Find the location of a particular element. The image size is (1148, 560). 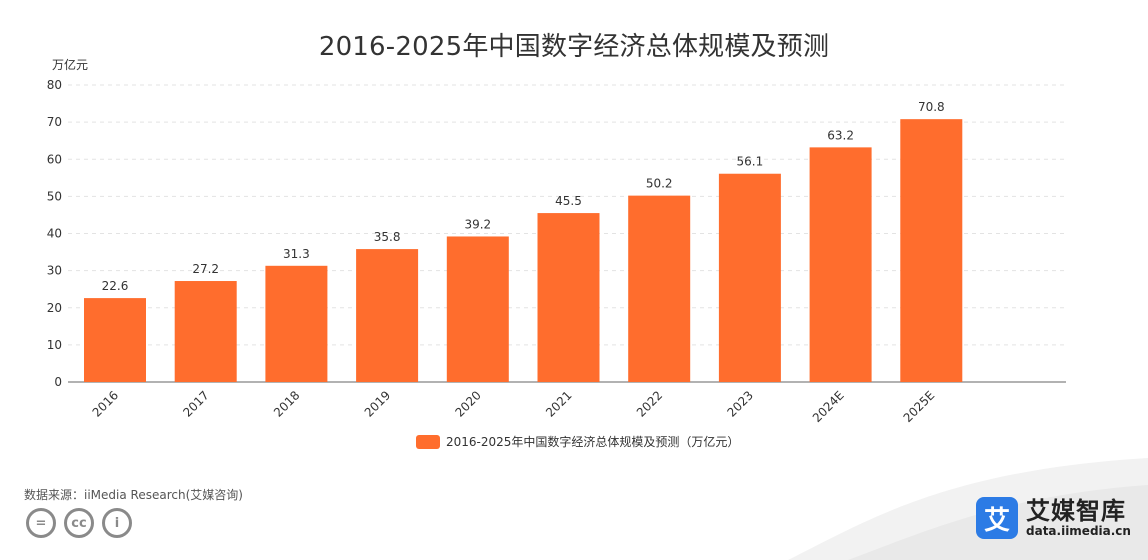

y-tick-label: 20 is located at coordinates (54, 308).